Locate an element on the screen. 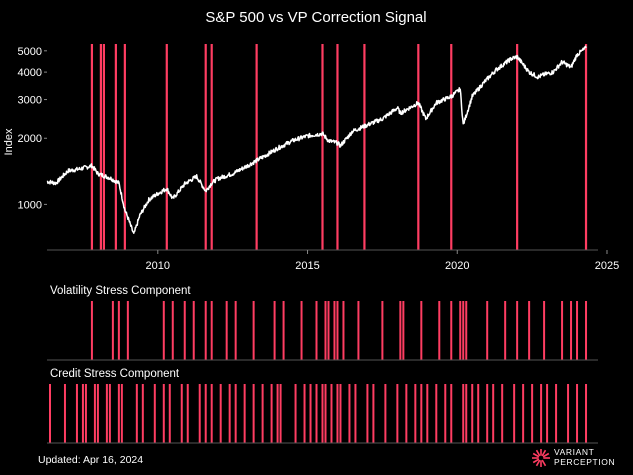  y-axis-label: Index is located at coordinates (9, 141).